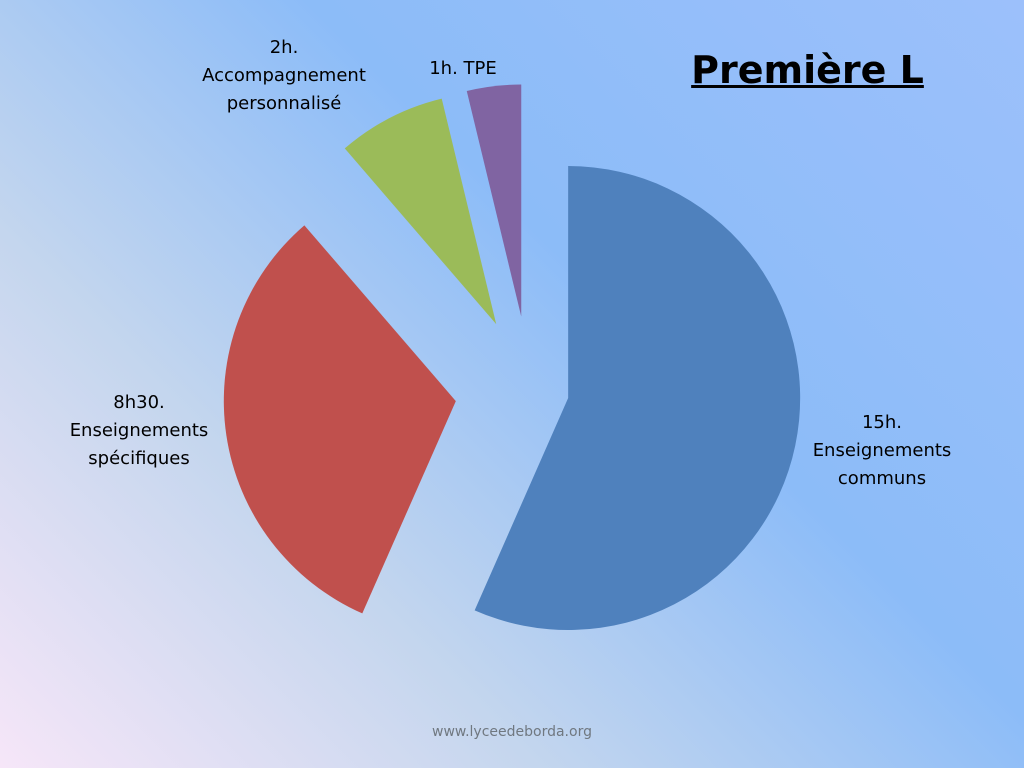  I want to click on slice-label: 1h. TPE, so click(463, 69).